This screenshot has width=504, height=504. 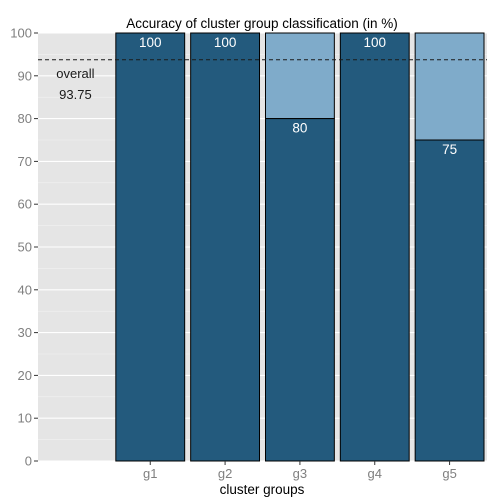 I want to click on bar-value-label-g5: 75, so click(x=449, y=149).